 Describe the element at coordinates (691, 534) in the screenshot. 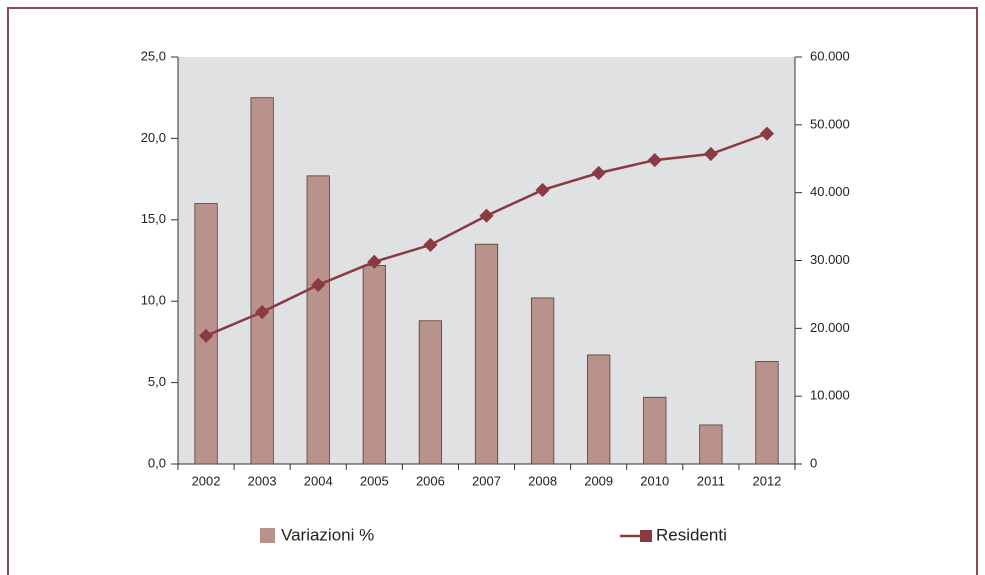

I see `legend-label: Residenti` at that location.